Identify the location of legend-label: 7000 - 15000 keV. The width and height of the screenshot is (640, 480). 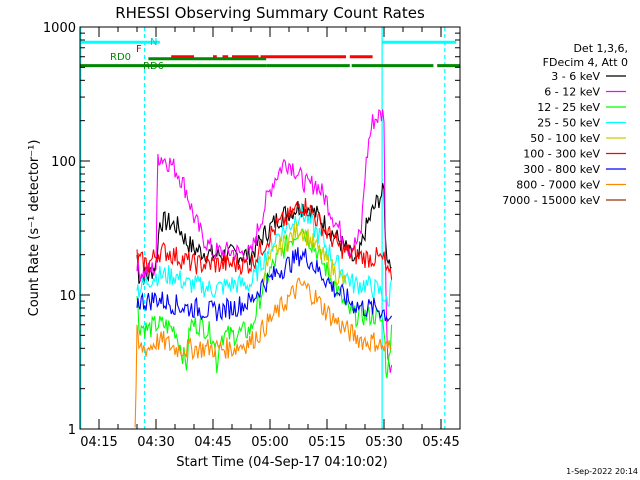
(551, 200).